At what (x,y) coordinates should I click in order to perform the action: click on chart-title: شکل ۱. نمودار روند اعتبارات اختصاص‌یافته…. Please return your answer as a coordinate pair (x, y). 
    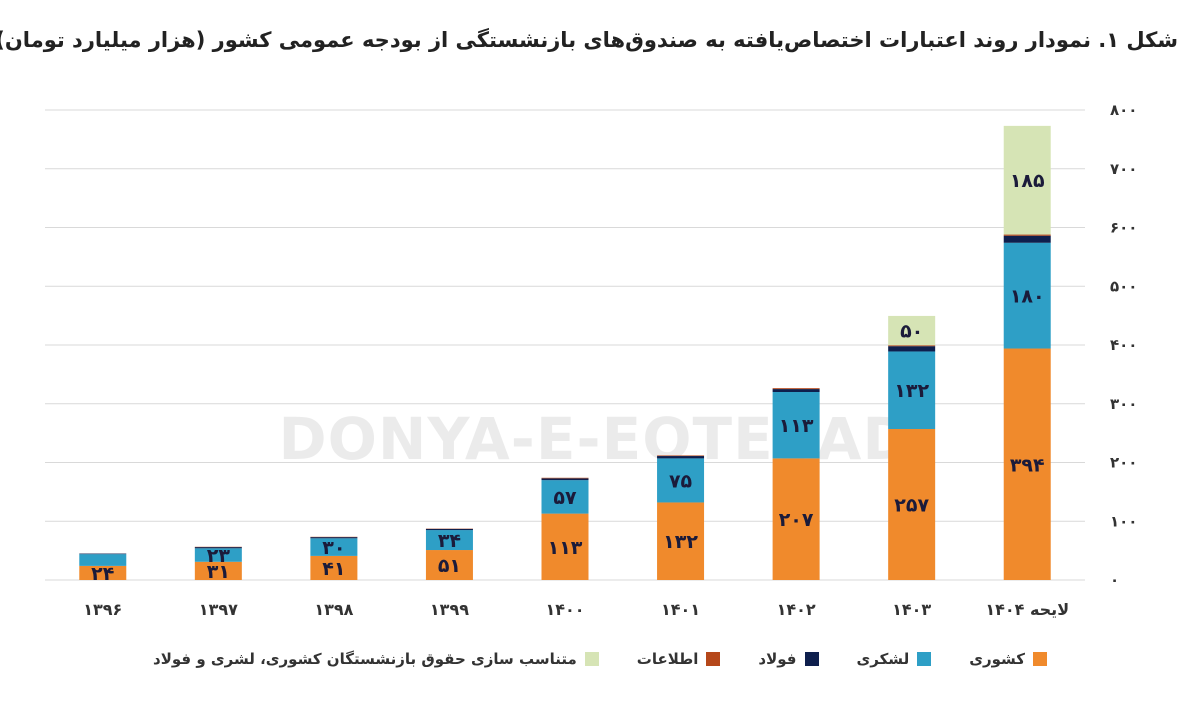
    Looking at the image, I should click on (589, 40).